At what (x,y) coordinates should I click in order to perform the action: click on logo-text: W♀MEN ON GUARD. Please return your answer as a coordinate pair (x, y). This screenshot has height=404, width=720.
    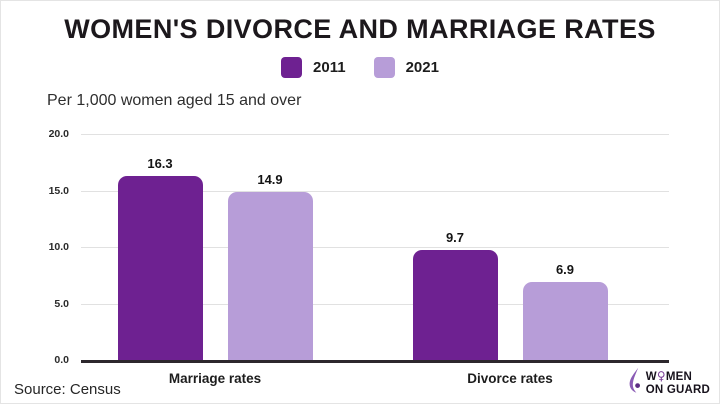
    Looking at the image, I should click on (677, 382).